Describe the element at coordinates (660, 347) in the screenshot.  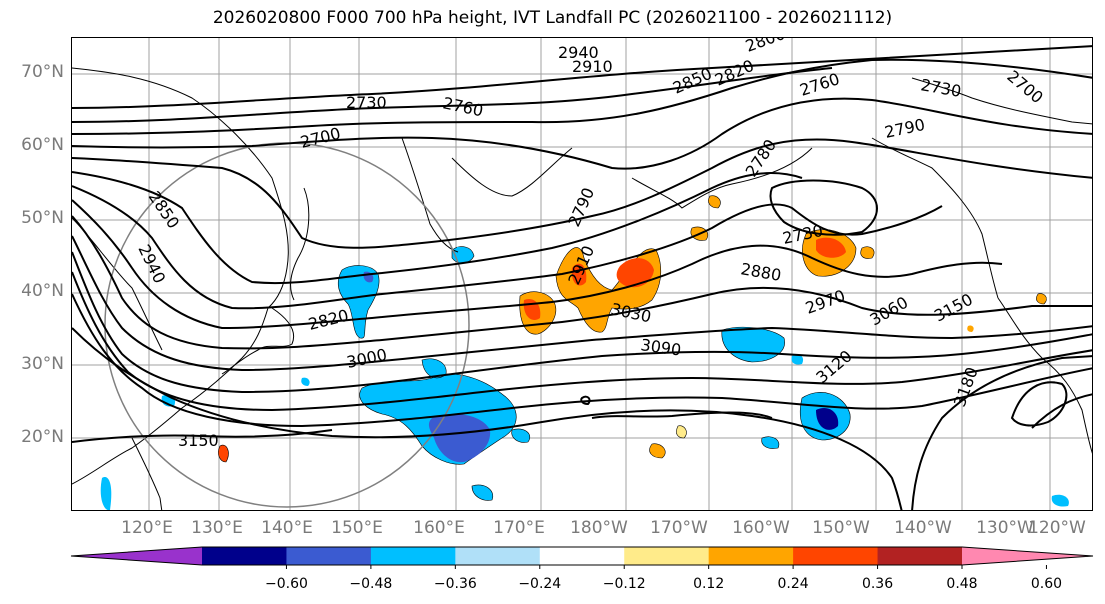
I see `contour-label: 3090` at that location.